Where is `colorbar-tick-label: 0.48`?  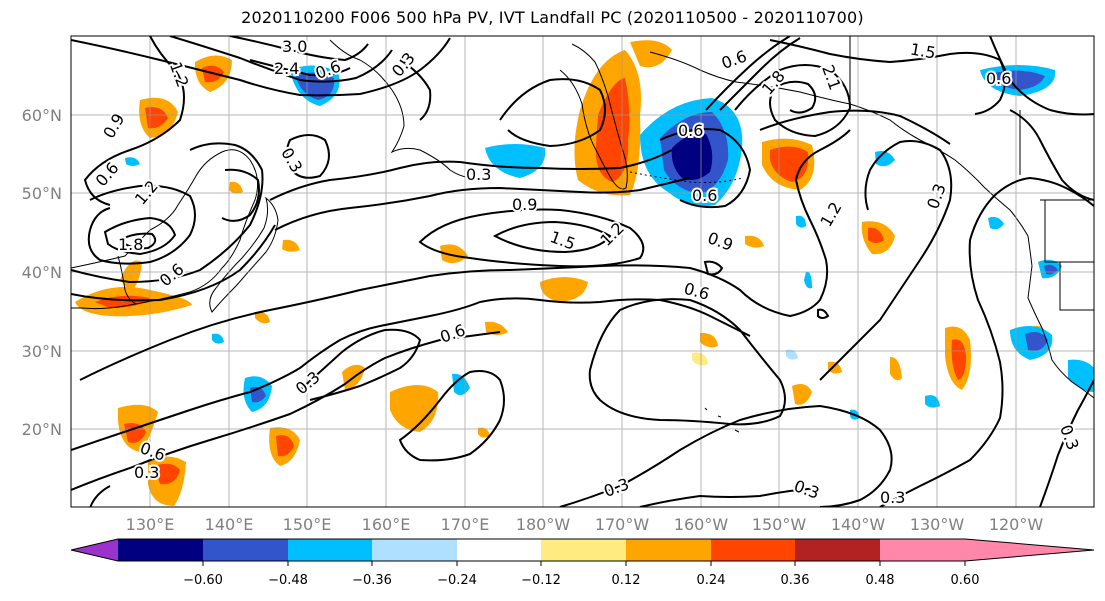 colorbar-tick-label: 0.48 is located at coordinates (880, 580).